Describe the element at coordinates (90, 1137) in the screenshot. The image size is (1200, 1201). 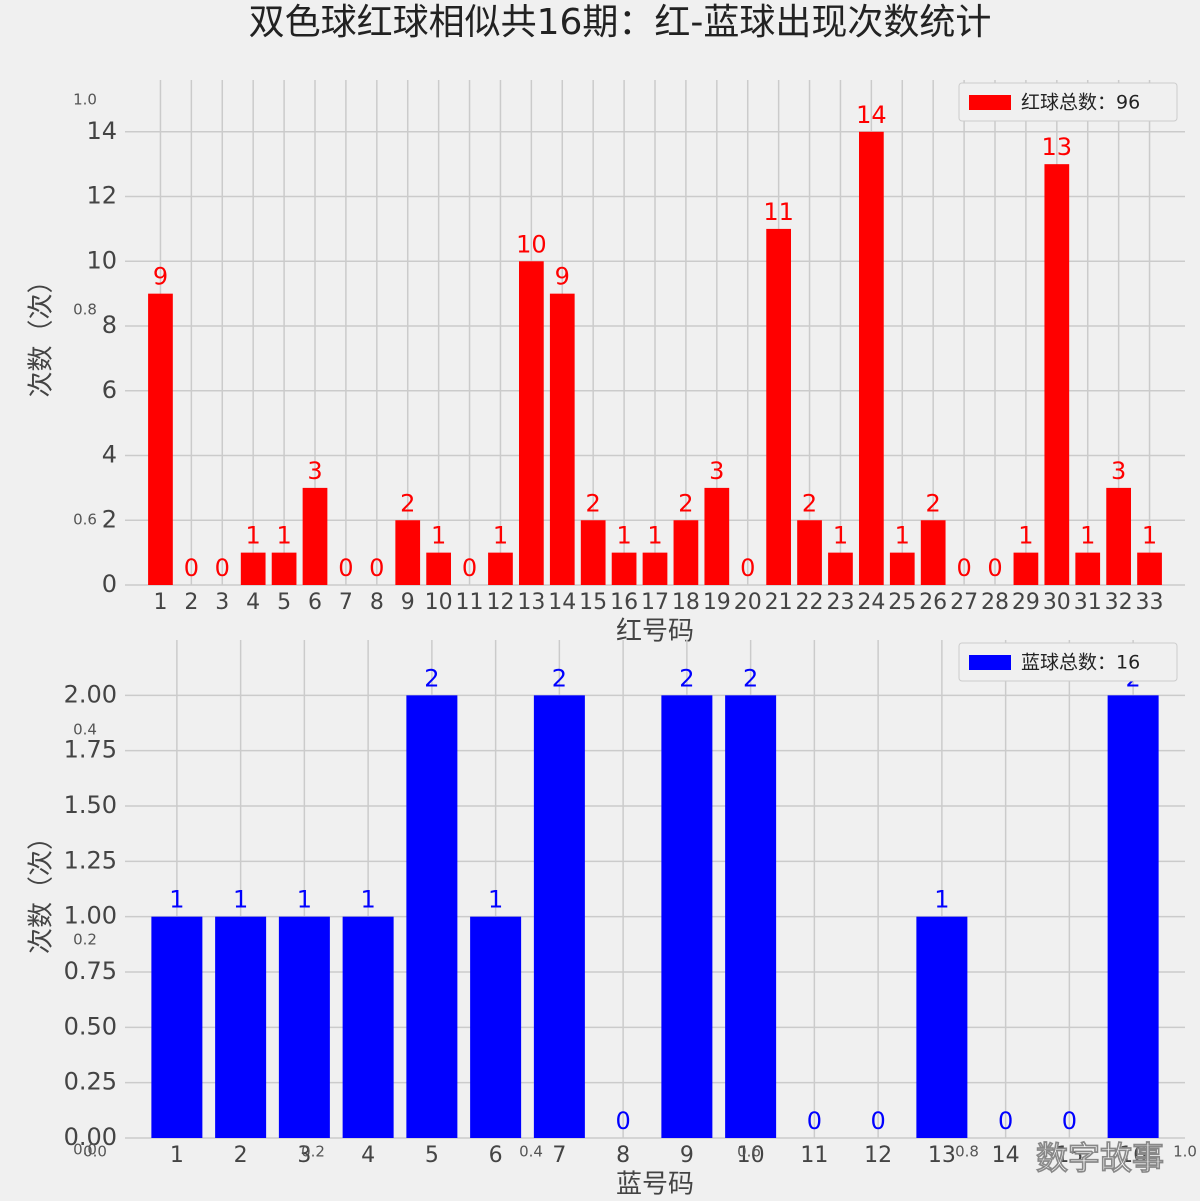
I see `y-tick-label: 0.00` at that location.